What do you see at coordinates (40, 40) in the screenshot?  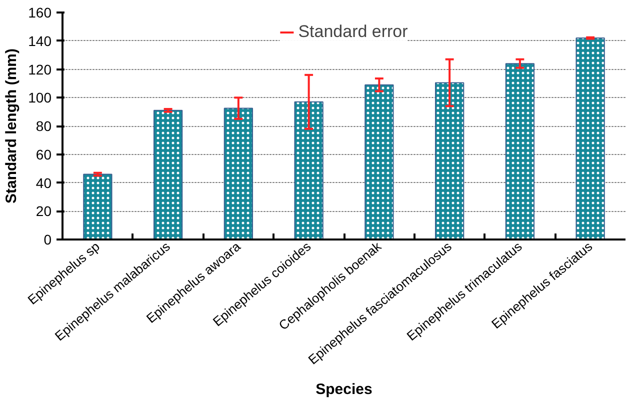 I see `y-tick-label: 140` at bounding box center [40, 40].